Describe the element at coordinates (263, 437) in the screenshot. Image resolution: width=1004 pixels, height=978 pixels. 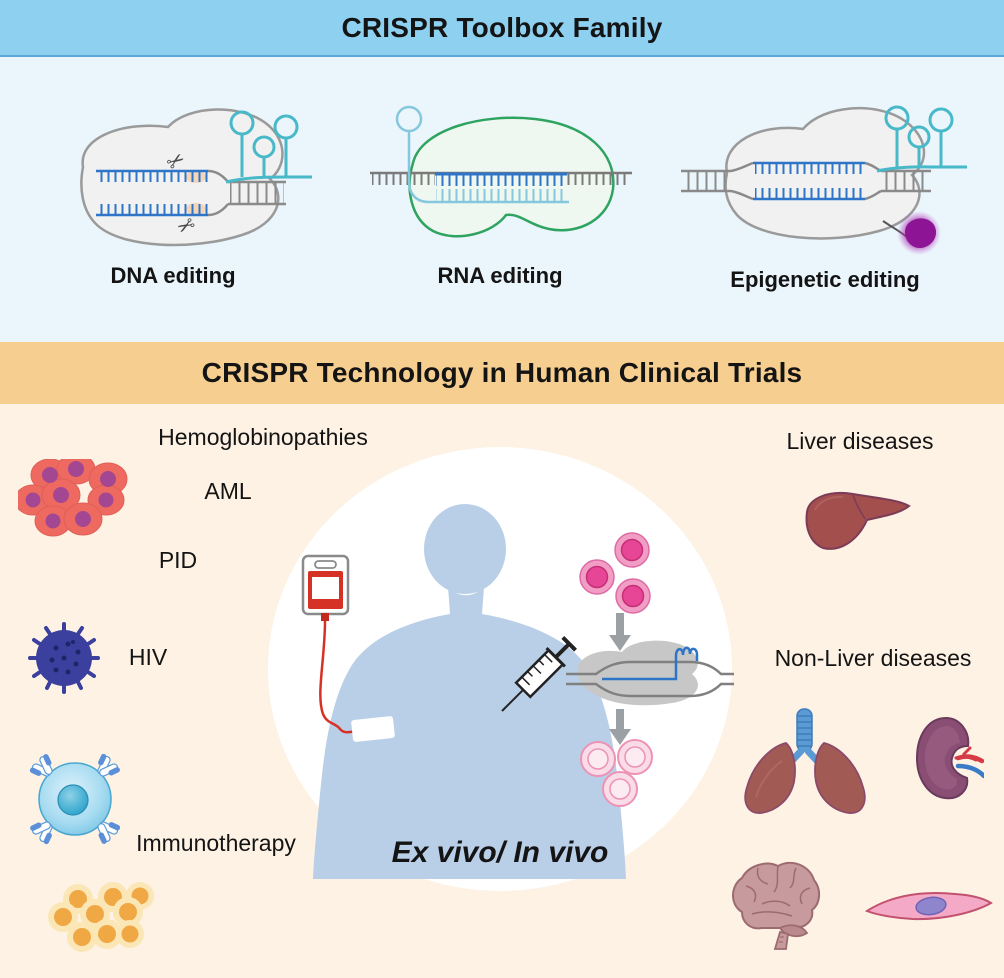
I see `label-hemoglobinopathies: Hemoglobinopathies` at that location.